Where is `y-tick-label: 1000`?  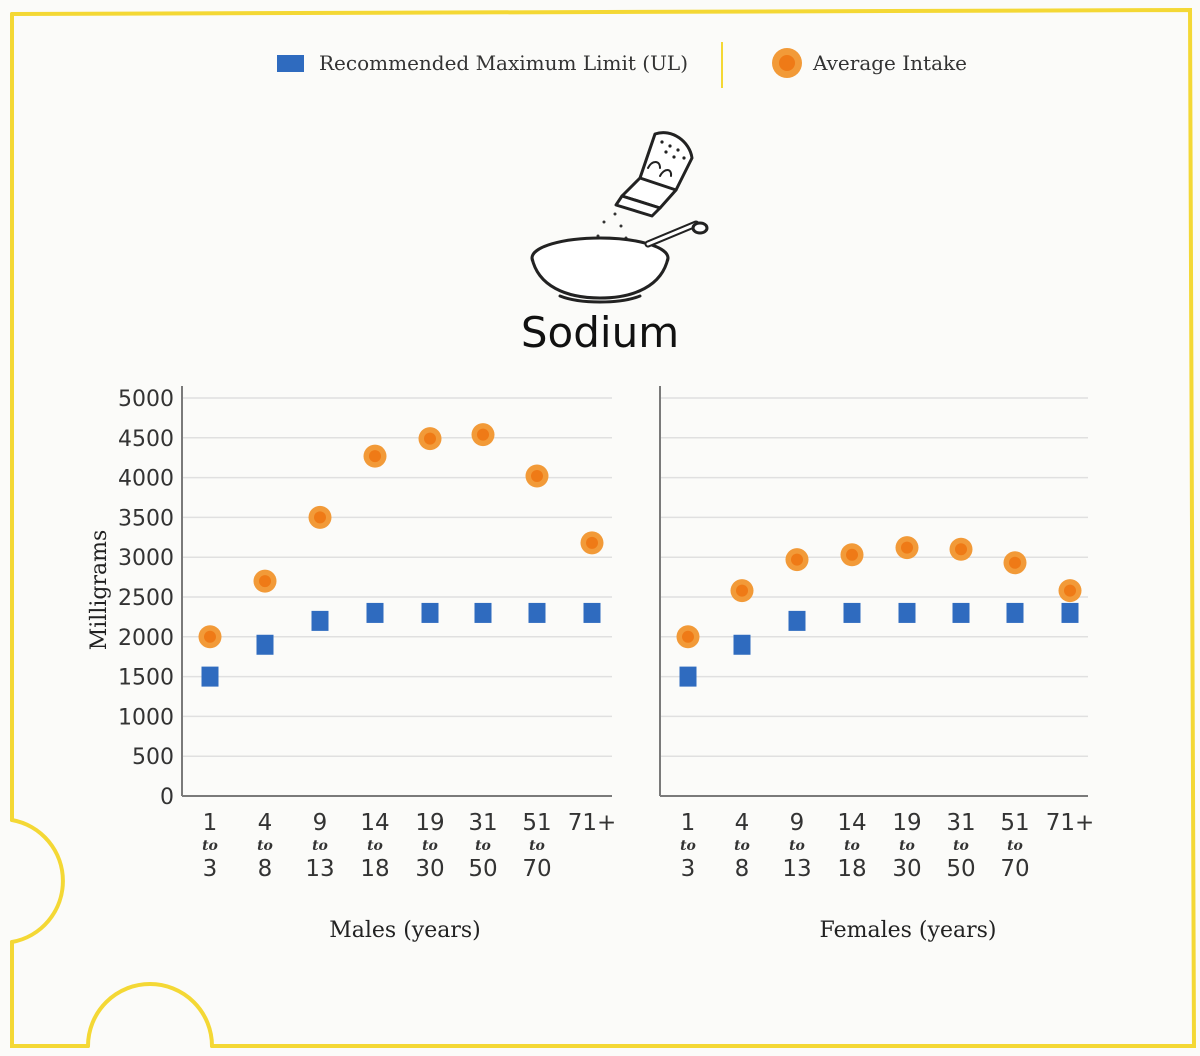
y-tick-label: 1000 is located at coordinates (146, 717).